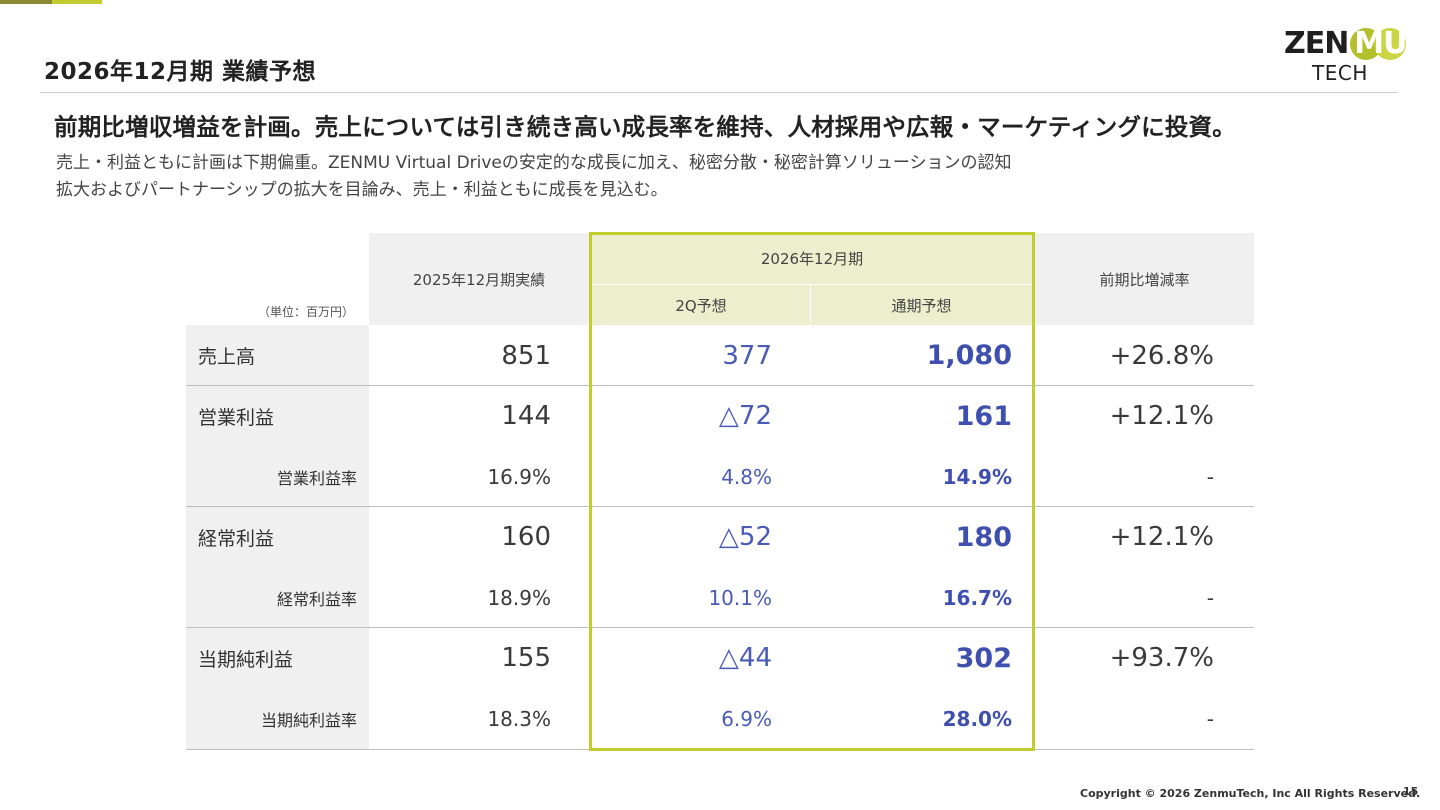  I want to click on title-divider, so click(719, 92).